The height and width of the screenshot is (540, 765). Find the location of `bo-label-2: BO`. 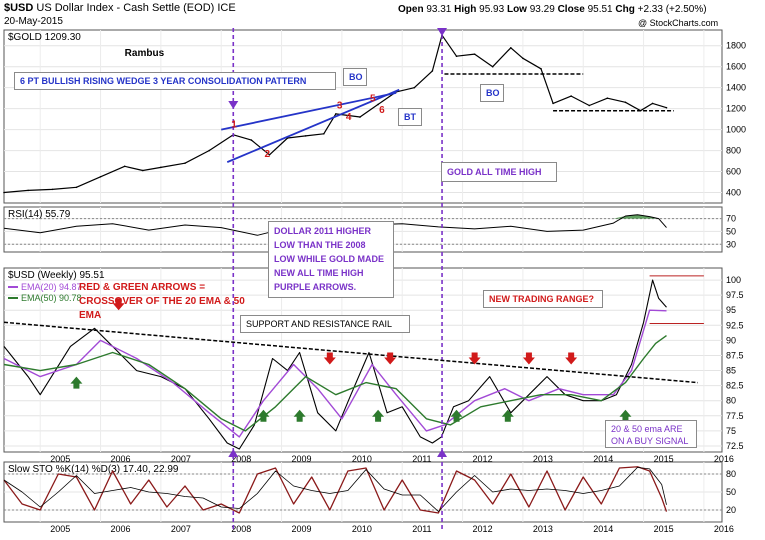

bo-label-2: BO is located at coordinates (492, 93).